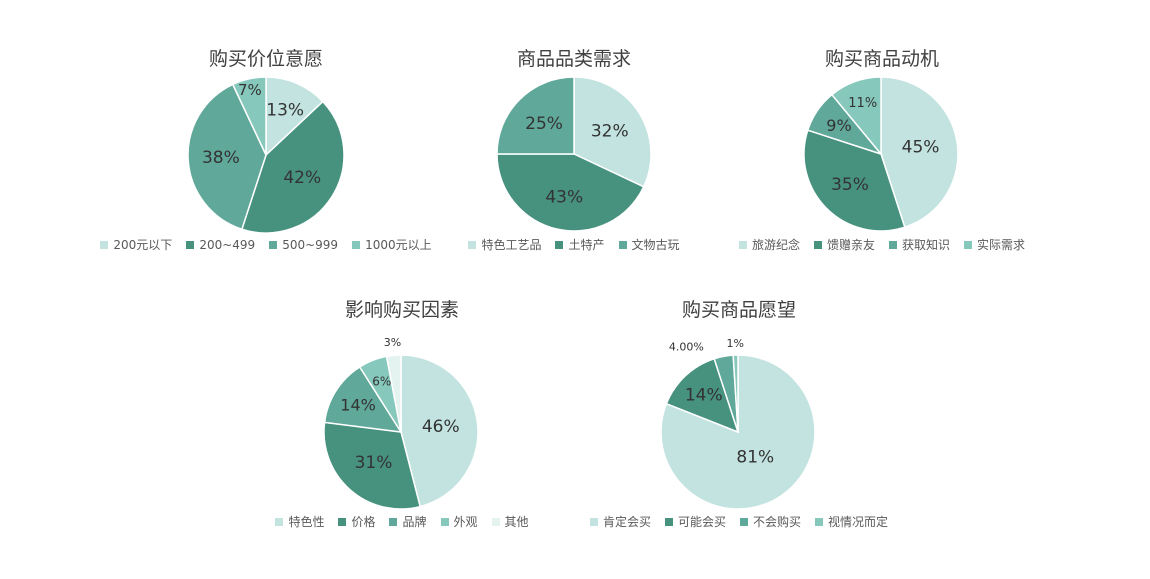 Image resolution: width=1150 pixels, height=579 pixels. I want to click on legend-item: 500~999, so click(303, 244).